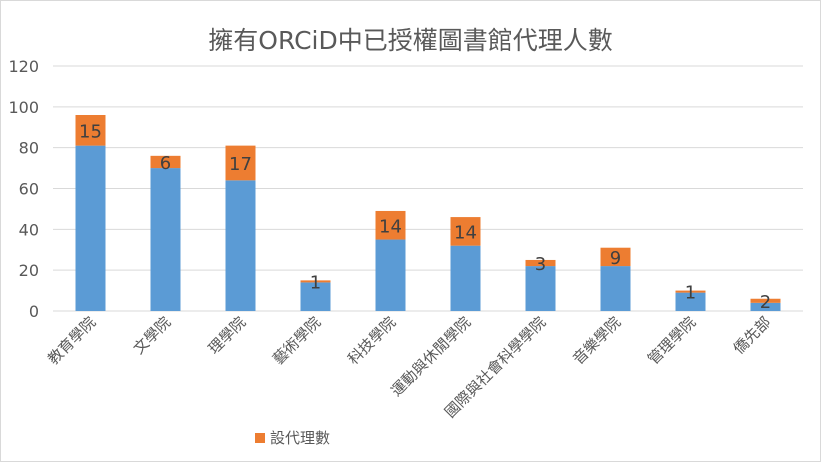  I want to click on x-tick-label: 管理學院, so click(671, 340).